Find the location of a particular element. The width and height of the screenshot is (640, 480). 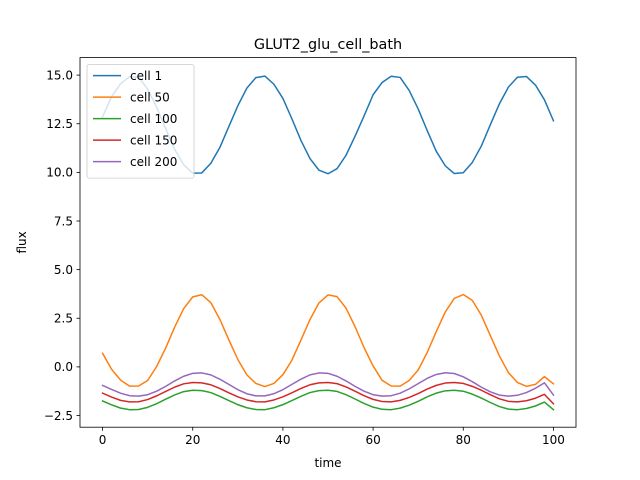

x-axis: 0 20 40 60 80 100 is located at coordinates (332, 437).